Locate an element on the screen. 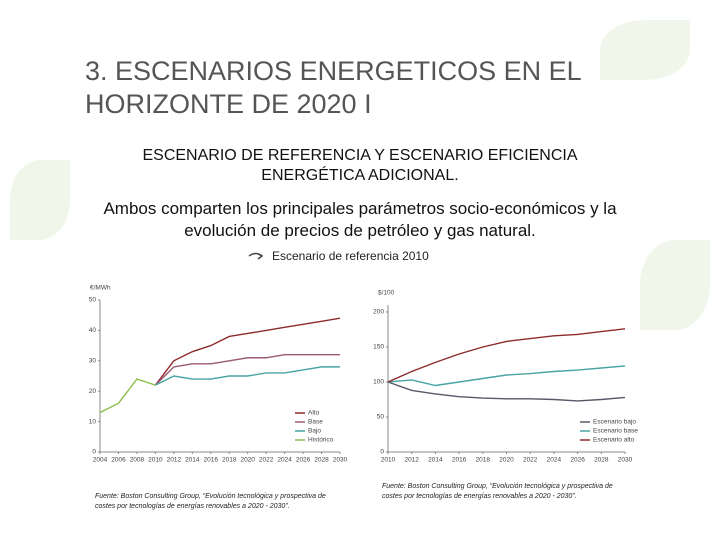 The width and height of the screenshot is (720, 540). y-tick-label: 200 is located at coordinates (378, 312).